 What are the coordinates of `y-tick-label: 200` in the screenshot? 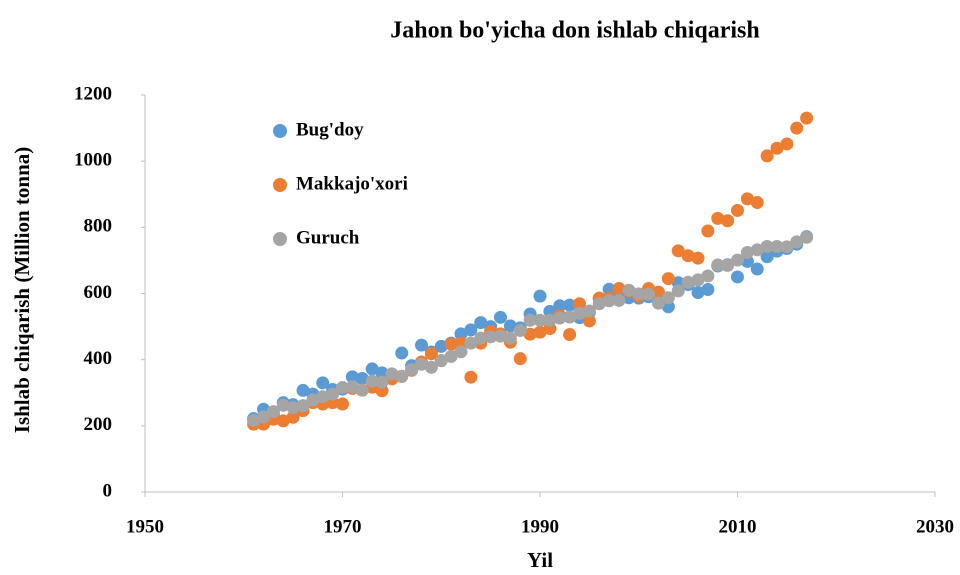 It's located at (98, 424).